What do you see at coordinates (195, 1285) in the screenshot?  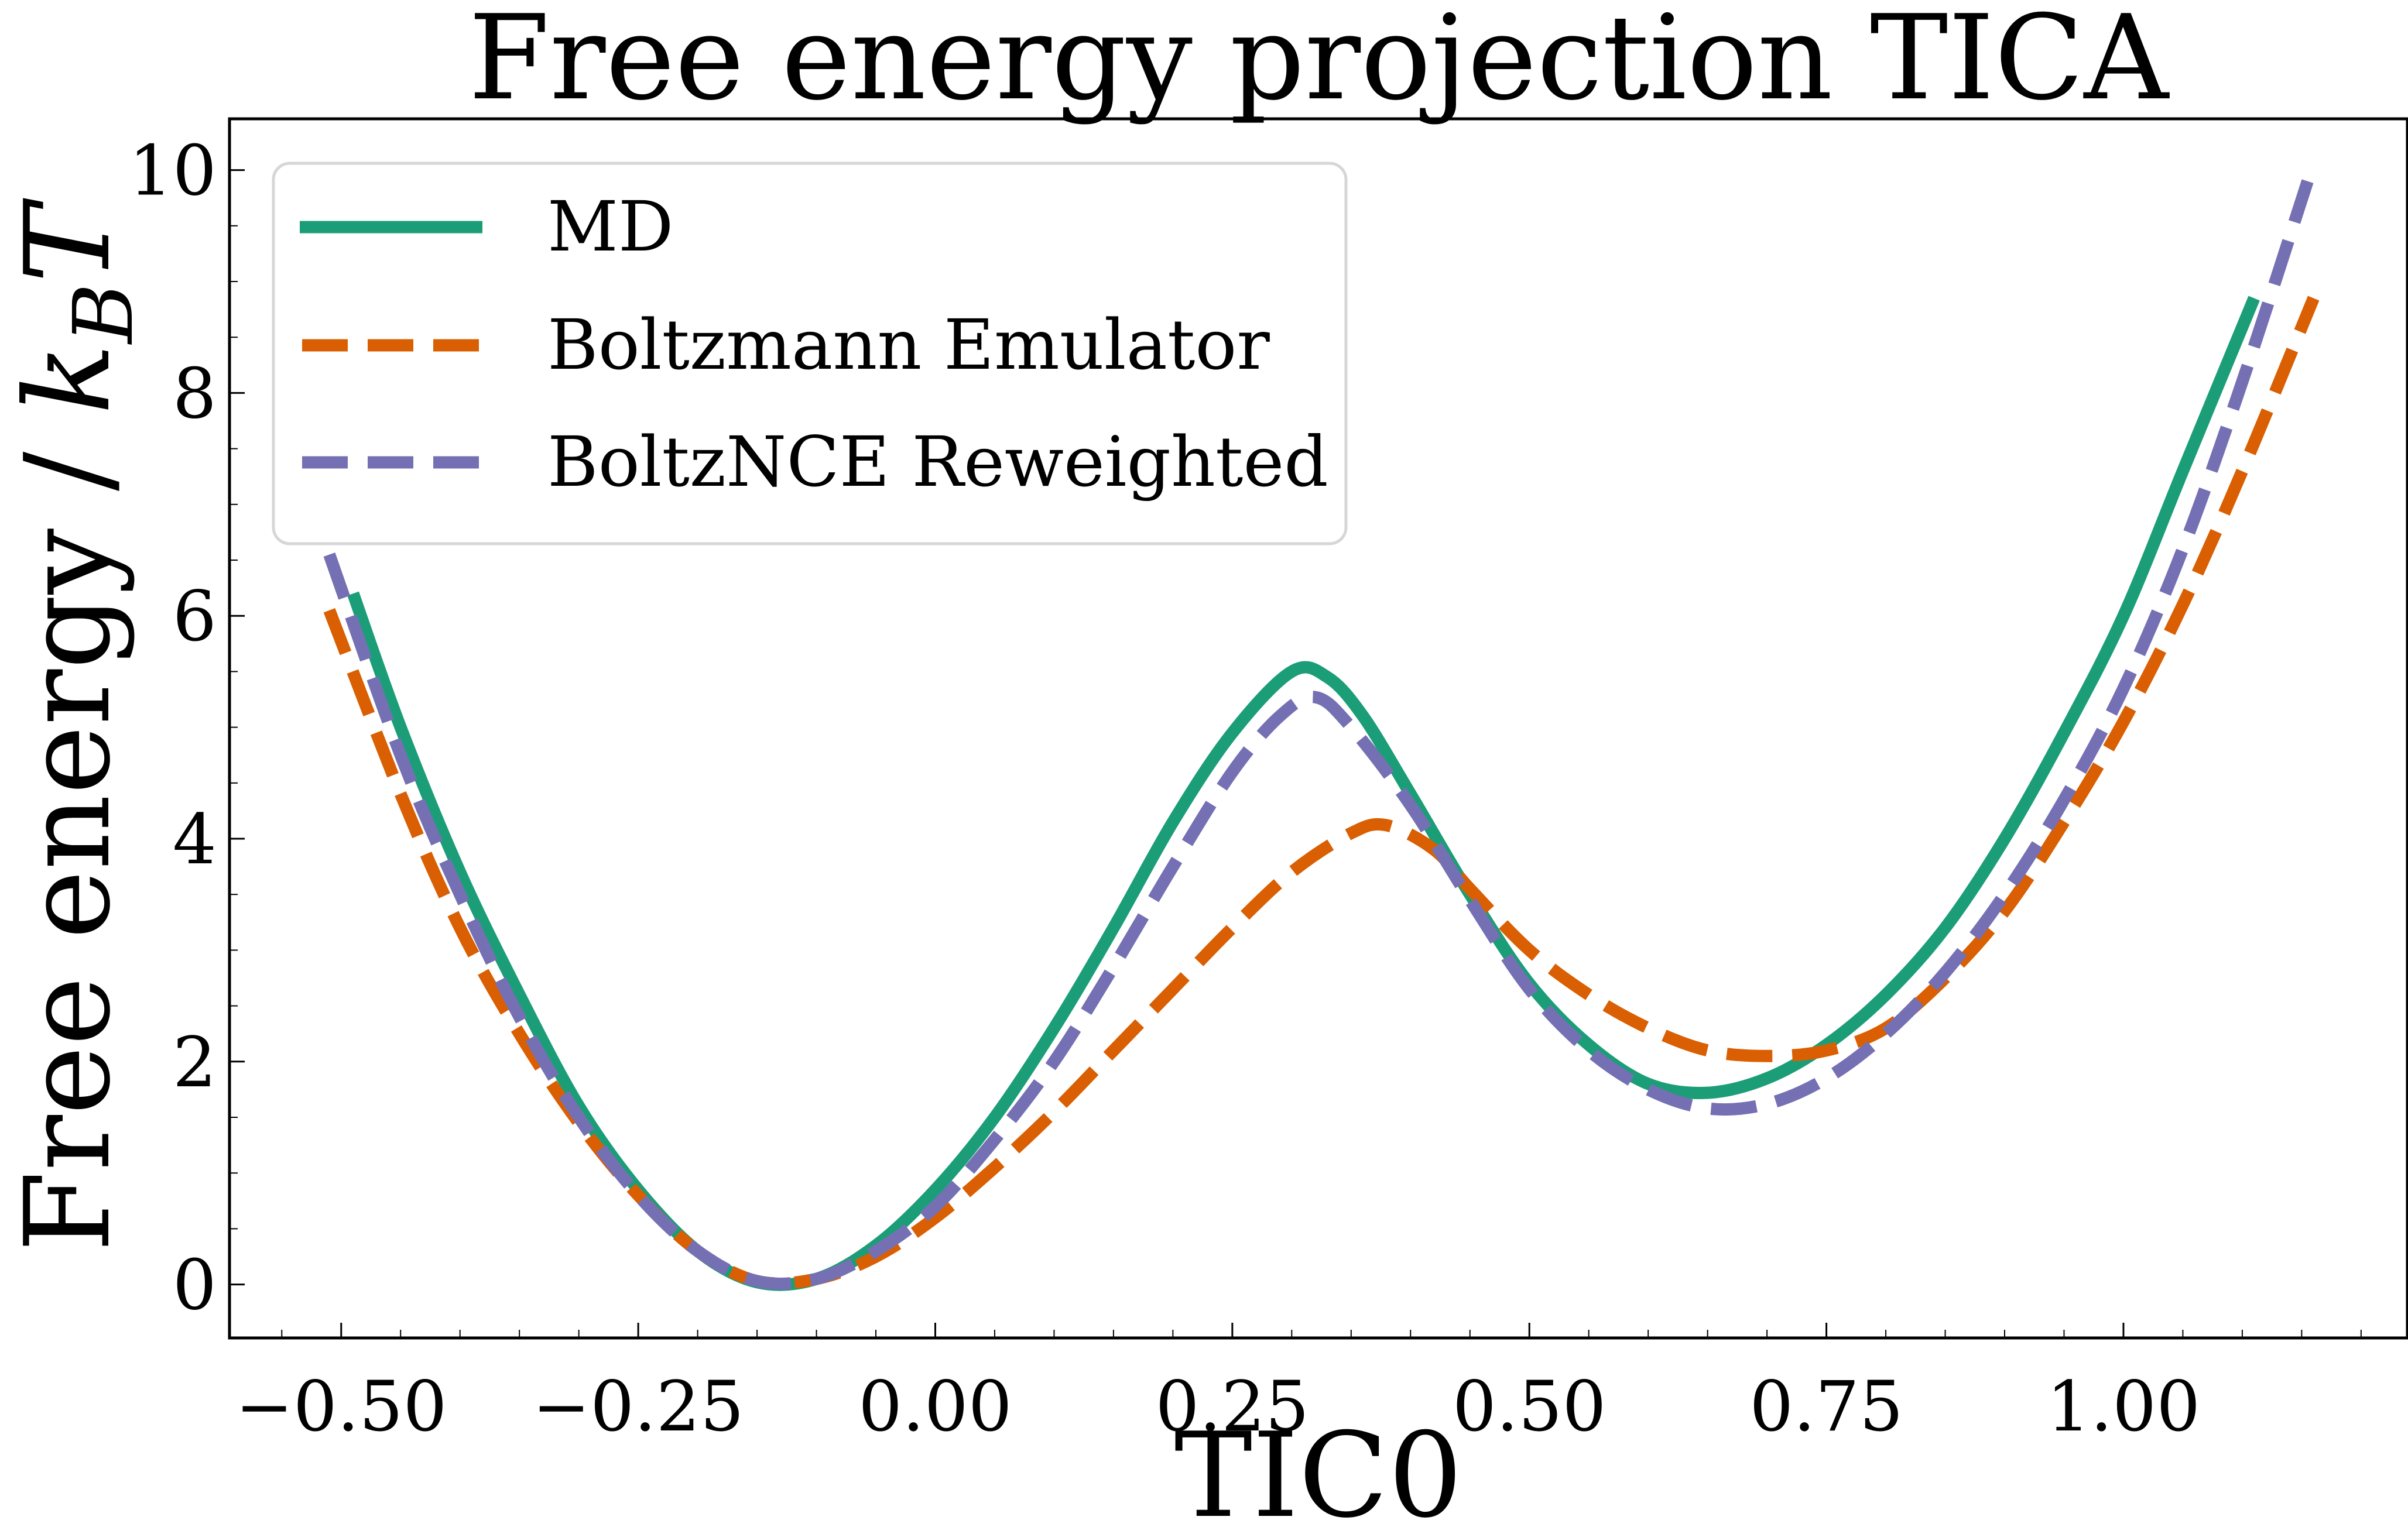 I see `y-tick-label: 0` at bounding box center [195, 1285].